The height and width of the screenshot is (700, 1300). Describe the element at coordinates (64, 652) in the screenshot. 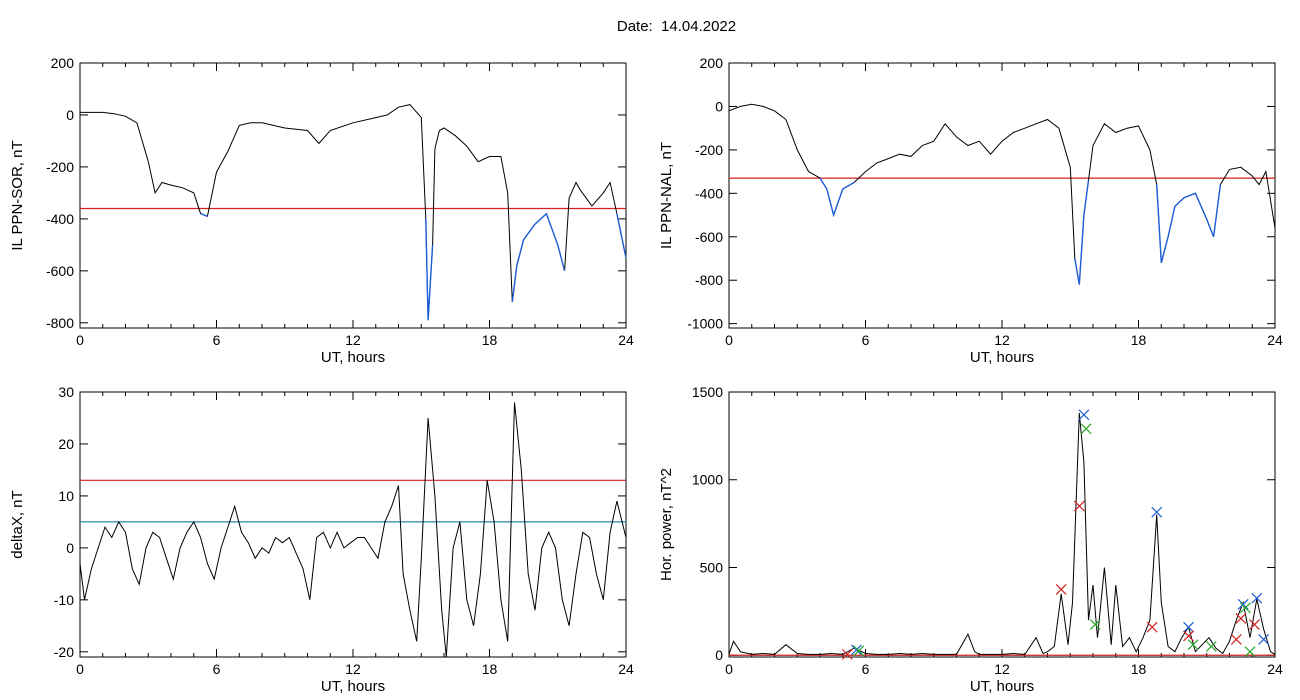

I see `panel3-ytick-label-5: -20` at that location.